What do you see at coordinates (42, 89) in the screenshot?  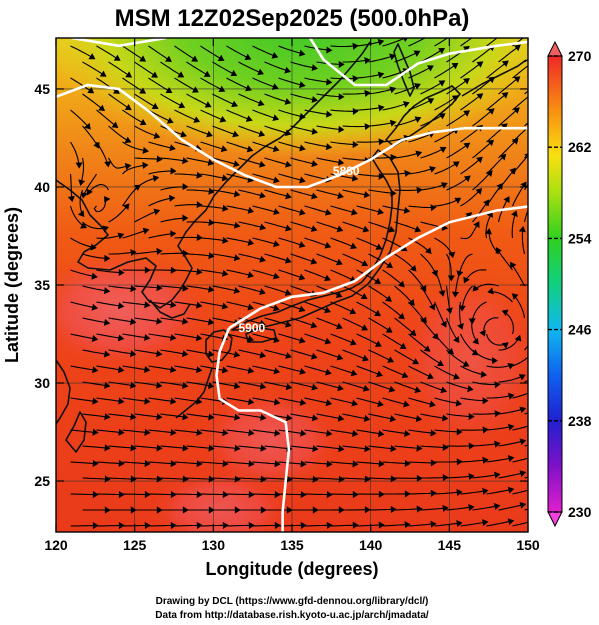 I see `y-tick-label: 45` at bounding box center [42, 89].